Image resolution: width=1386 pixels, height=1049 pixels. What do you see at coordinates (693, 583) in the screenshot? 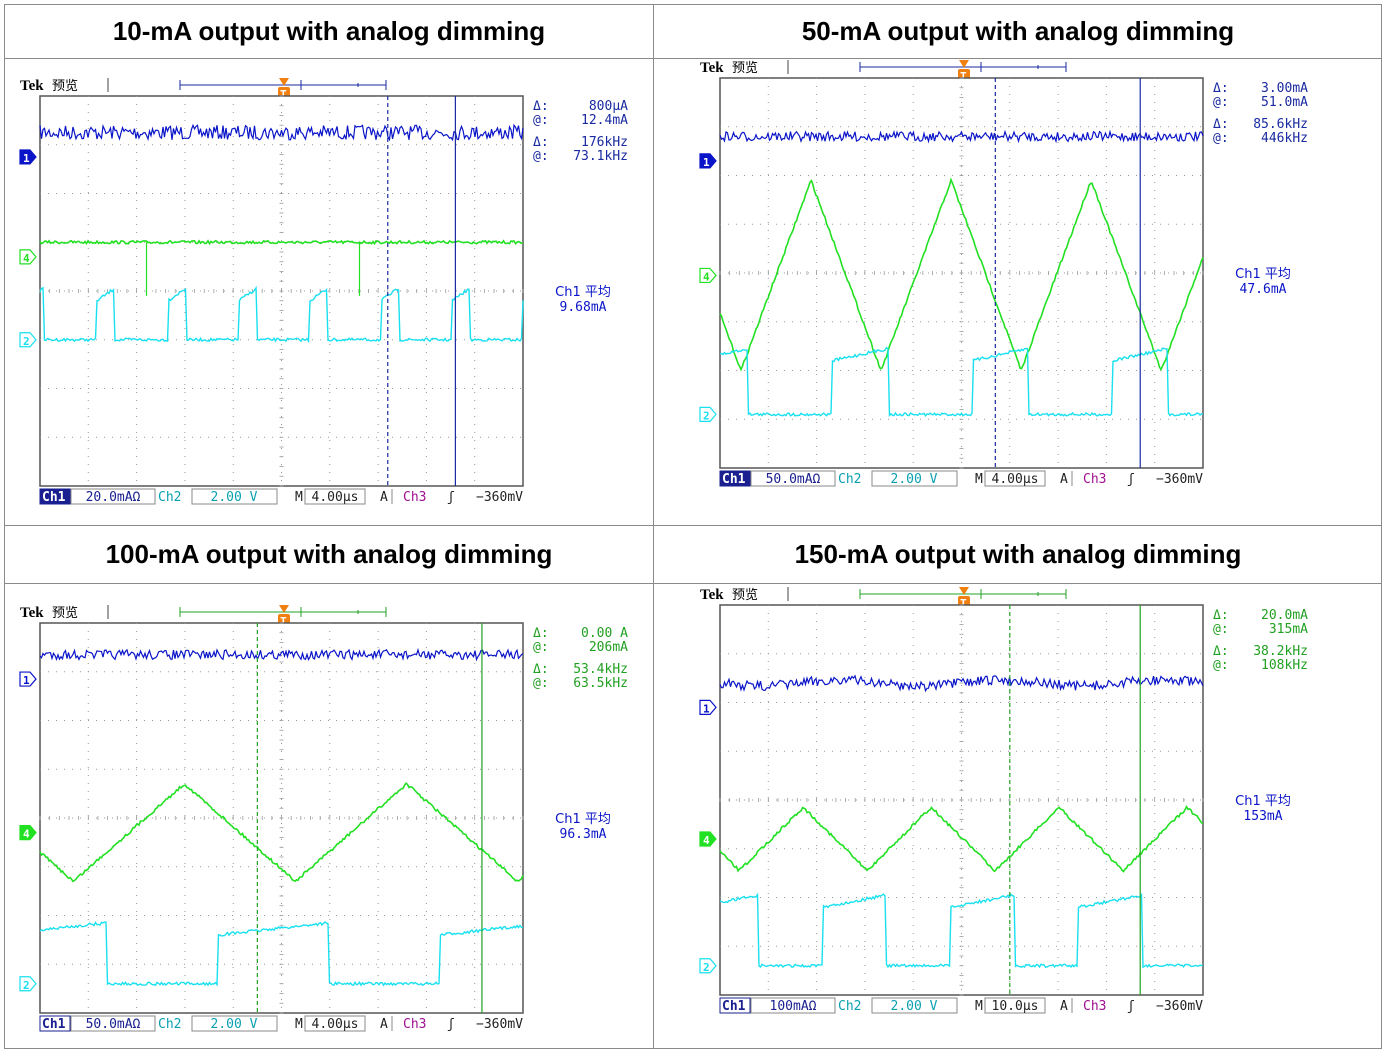
I see `table-divider` at bounding box center [693, 583].